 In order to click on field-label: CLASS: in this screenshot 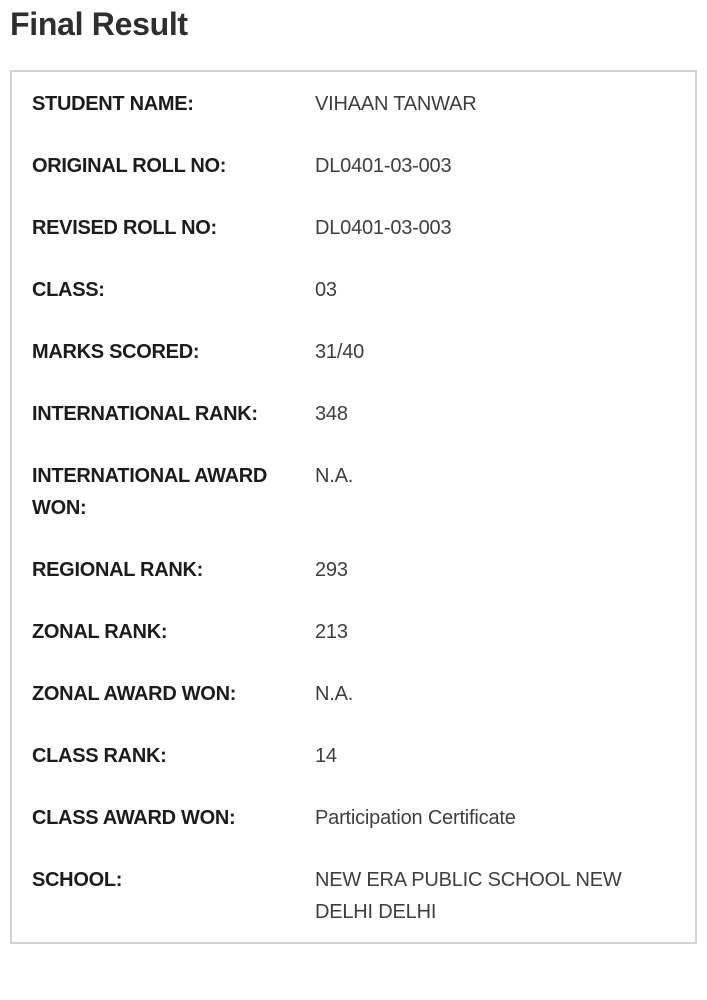, I will do `click(68, 290)`.